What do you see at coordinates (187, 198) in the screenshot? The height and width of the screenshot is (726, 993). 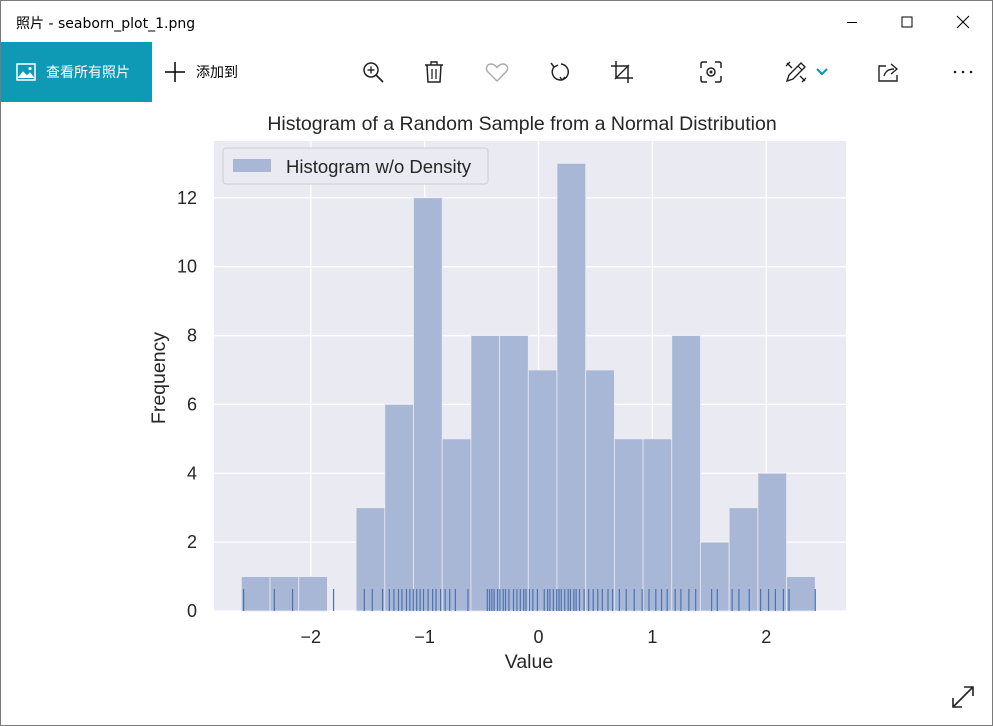 I see `y-tick-label: 12` at bounding box center [187, 198].